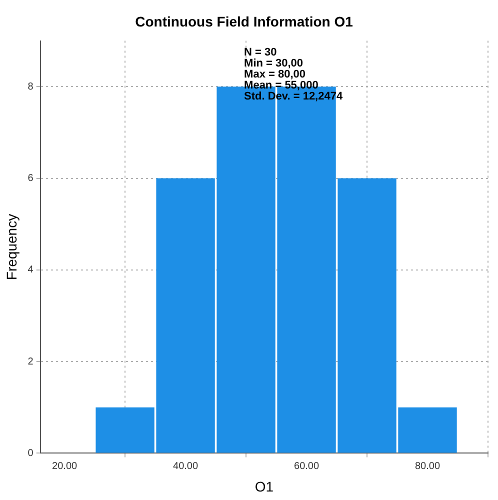 The width and height of the screenshot is (498, 500). I want to click on x-tick-label: 20.00, so click(65, 466).